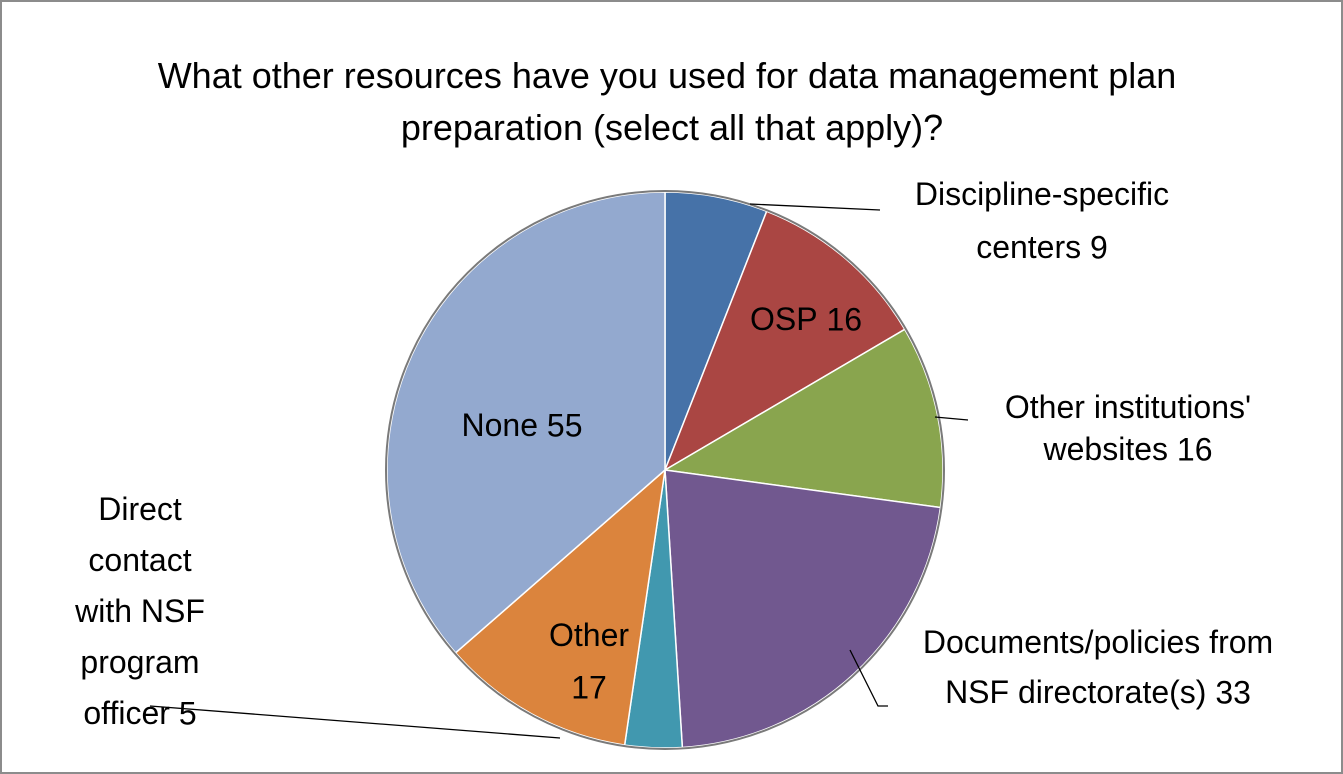 Image resolution: width=1343 pixels, height=774 pixels. What do you see at coordinates (188, 713) in the screenshot?
I see `value-label: 5` at bounding box center [188, 713].